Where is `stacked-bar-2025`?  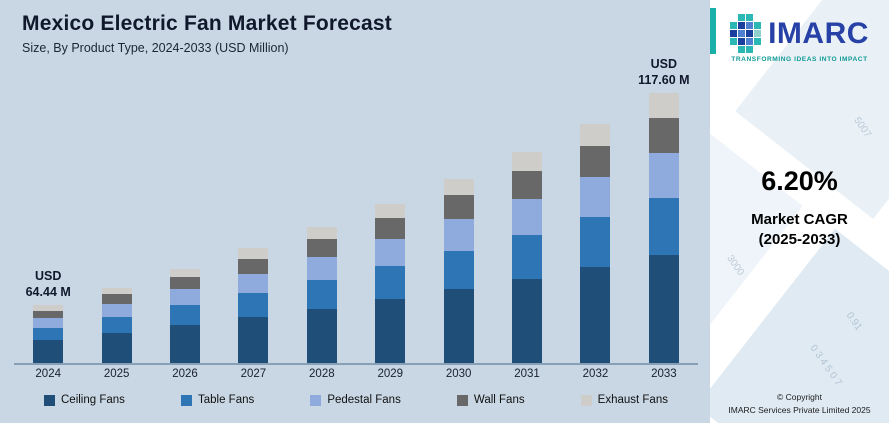 stacked-bar-2025 is located at coordinates (116, 325).